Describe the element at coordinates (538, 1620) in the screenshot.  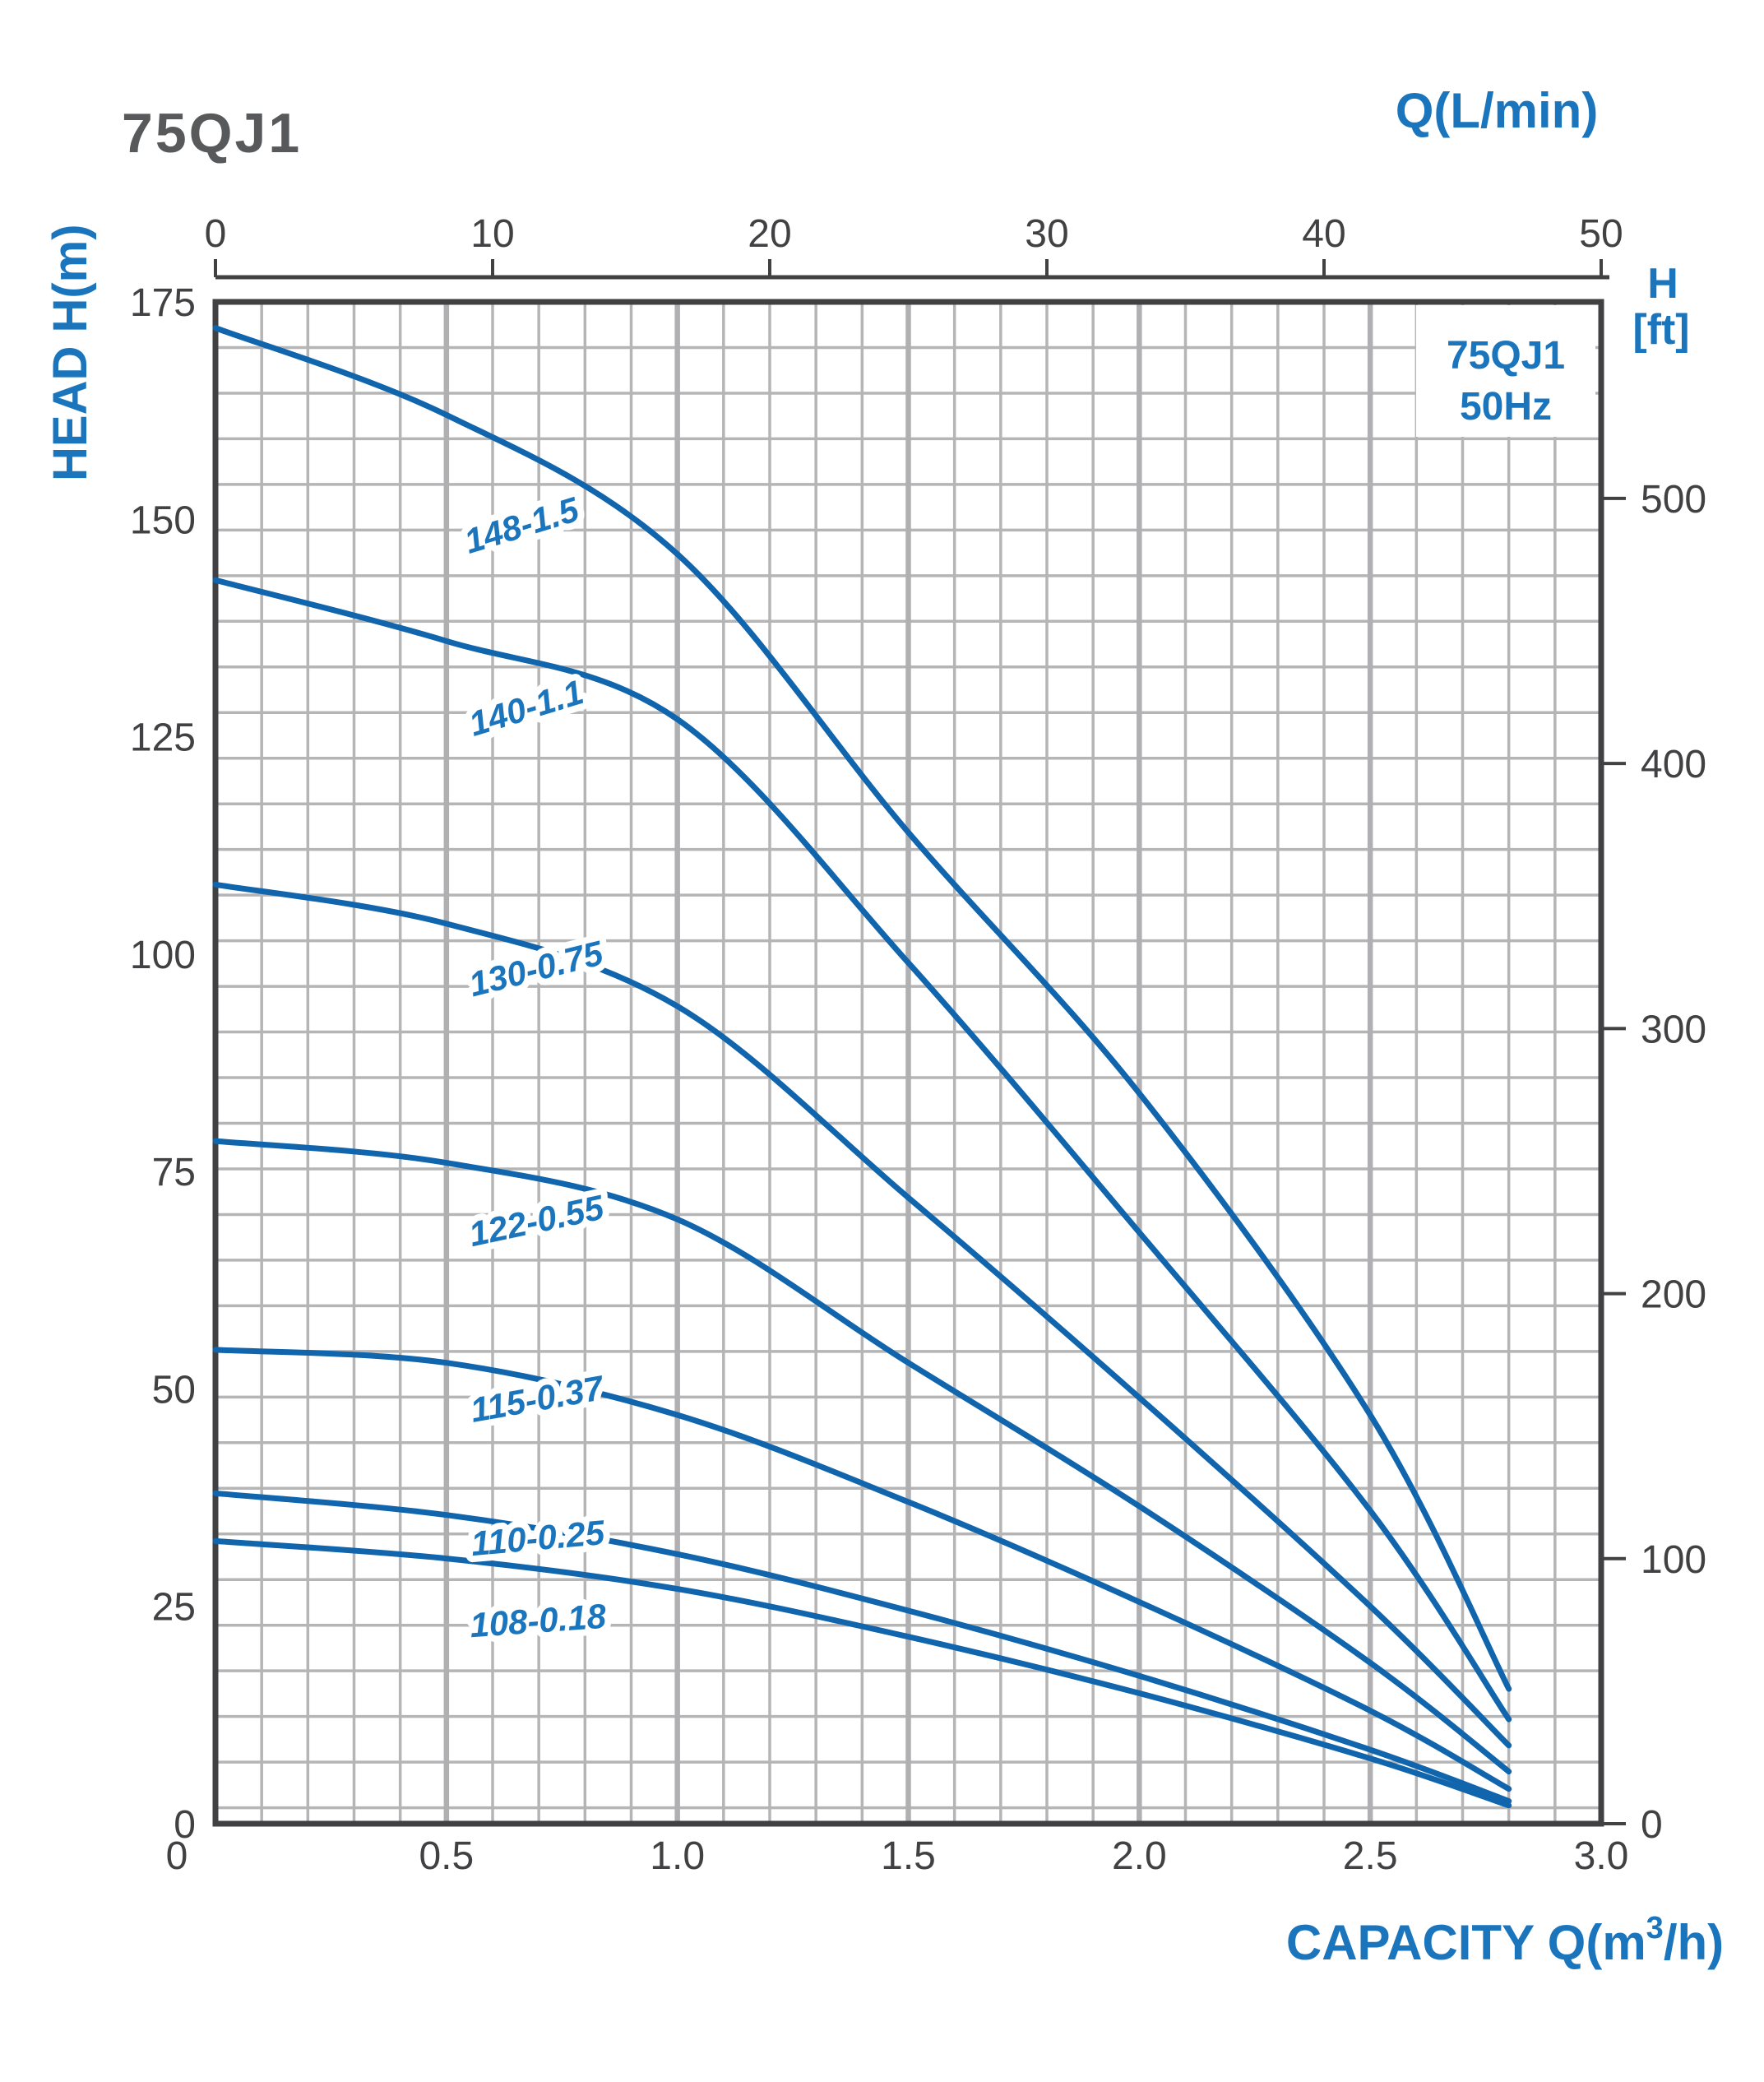
I see `curve-label-108-0.18: 108-0.18` at that location.